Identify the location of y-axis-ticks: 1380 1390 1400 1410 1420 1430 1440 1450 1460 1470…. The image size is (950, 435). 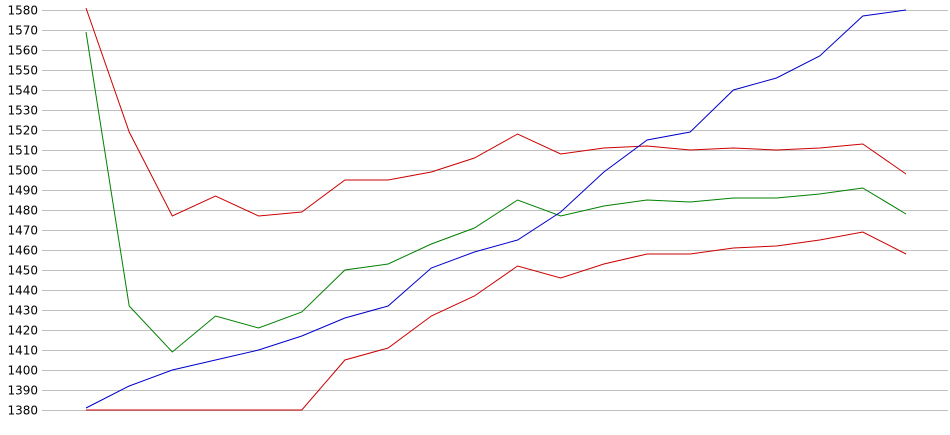
(22, 211).